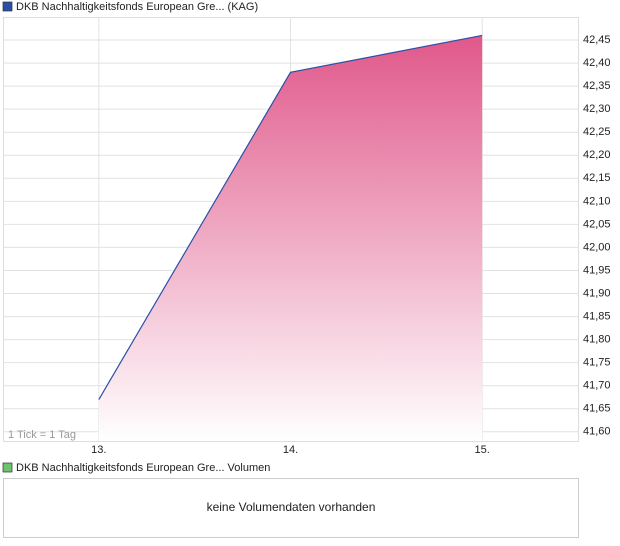  I want to click on x-tick-label: 13., so click(98, 450).